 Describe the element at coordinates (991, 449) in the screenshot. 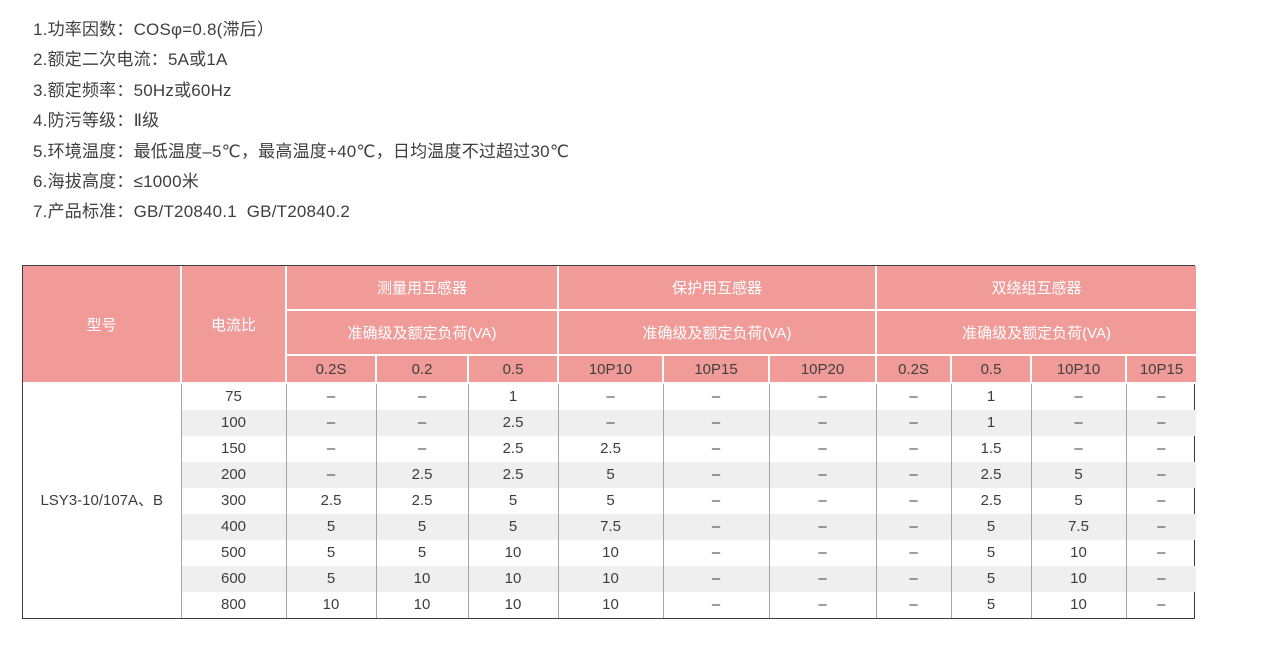

I see `value-cell: 1.5` at that location.